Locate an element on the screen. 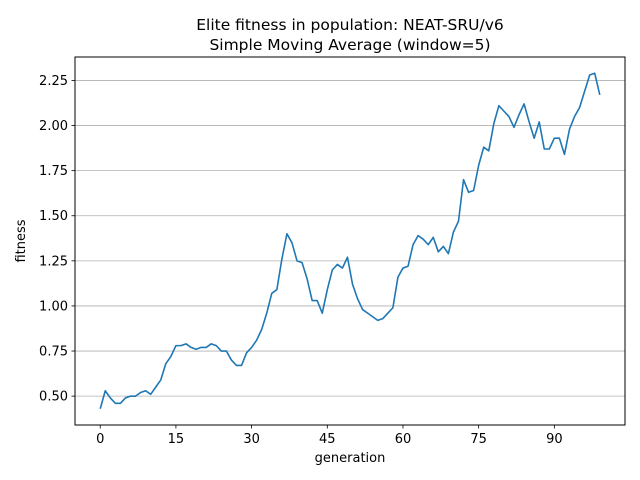 Image resolution: width=640 pixels, height=480 pixels. y-tick-label: 1.50 is located at coordinates (53, 216).